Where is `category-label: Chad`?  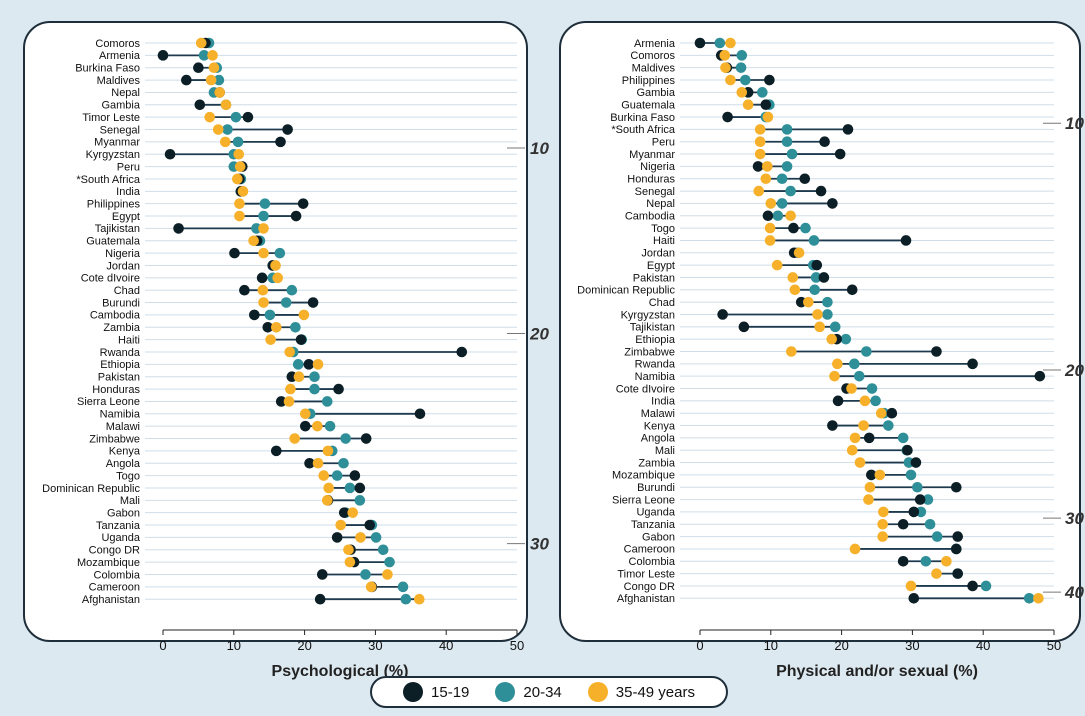 category-label: Chad is located at coordinates (127, 291).